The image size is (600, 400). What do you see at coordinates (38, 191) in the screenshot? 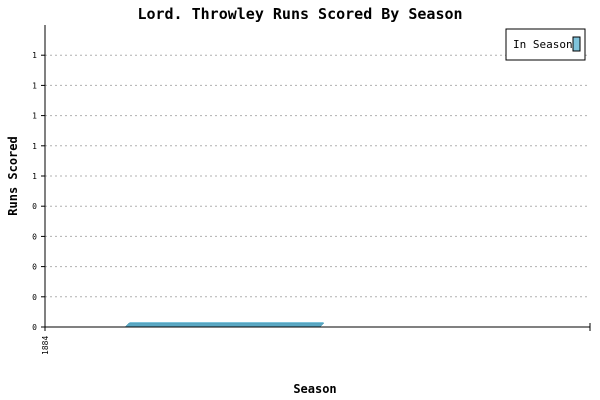
I see `y-axis-ticks: 0 0 0 0 0 1 1 1 1 1` at bounding box center [38, 191].